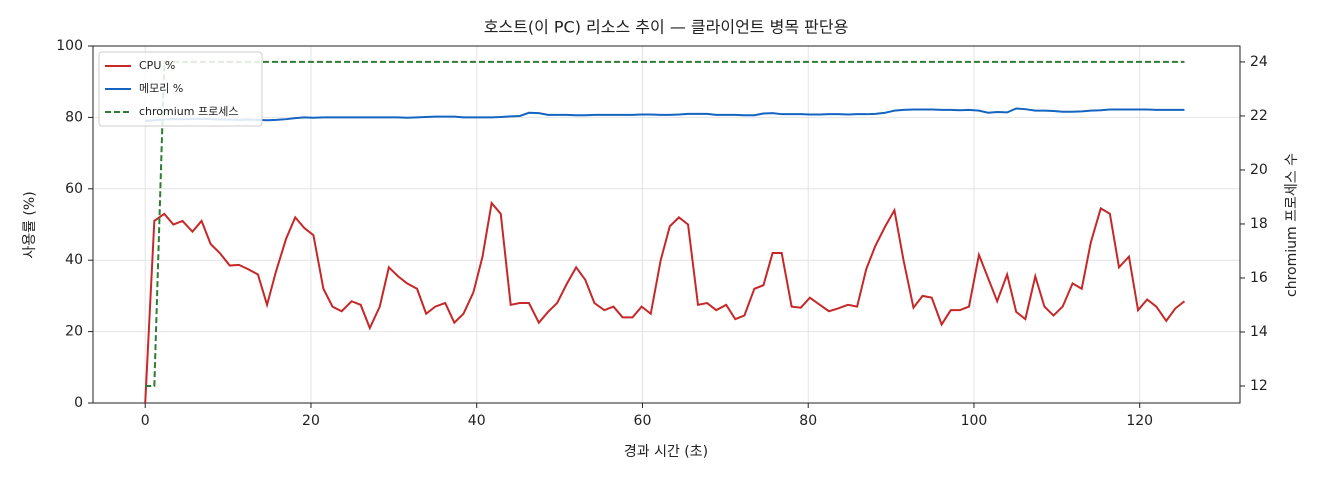 The width and height of the screenshot is (1320, 484). Describe the element at coordinates (477, 421) in the screenshot. I see `x-tick-label: 40` at that location.